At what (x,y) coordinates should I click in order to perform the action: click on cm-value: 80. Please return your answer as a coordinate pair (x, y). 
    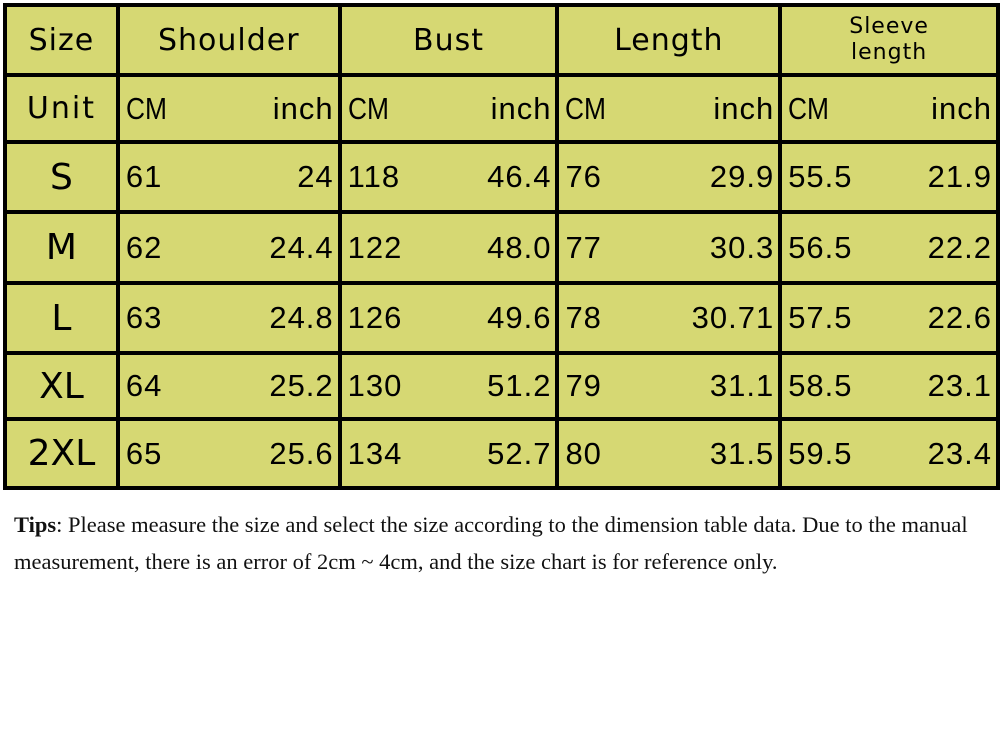
    Looking at the image, I should click on (583, 453).